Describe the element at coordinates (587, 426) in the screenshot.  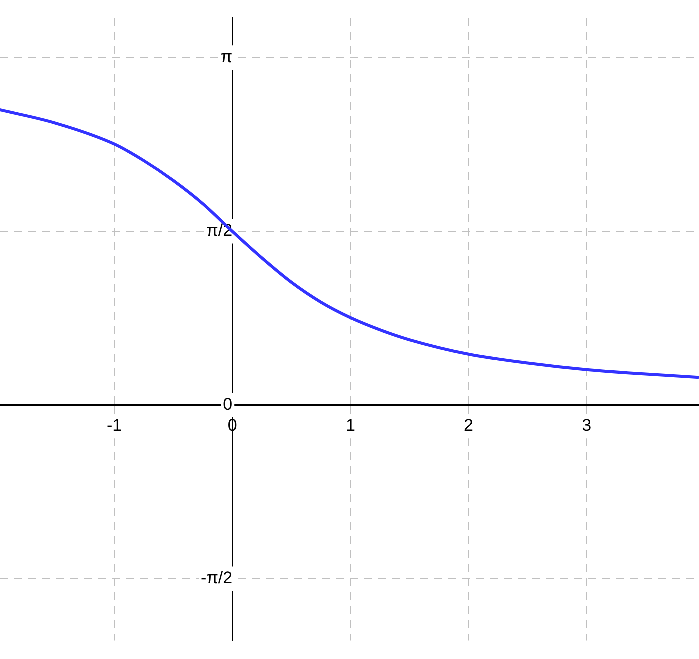
I see `x-tick-label: 3` at that location.